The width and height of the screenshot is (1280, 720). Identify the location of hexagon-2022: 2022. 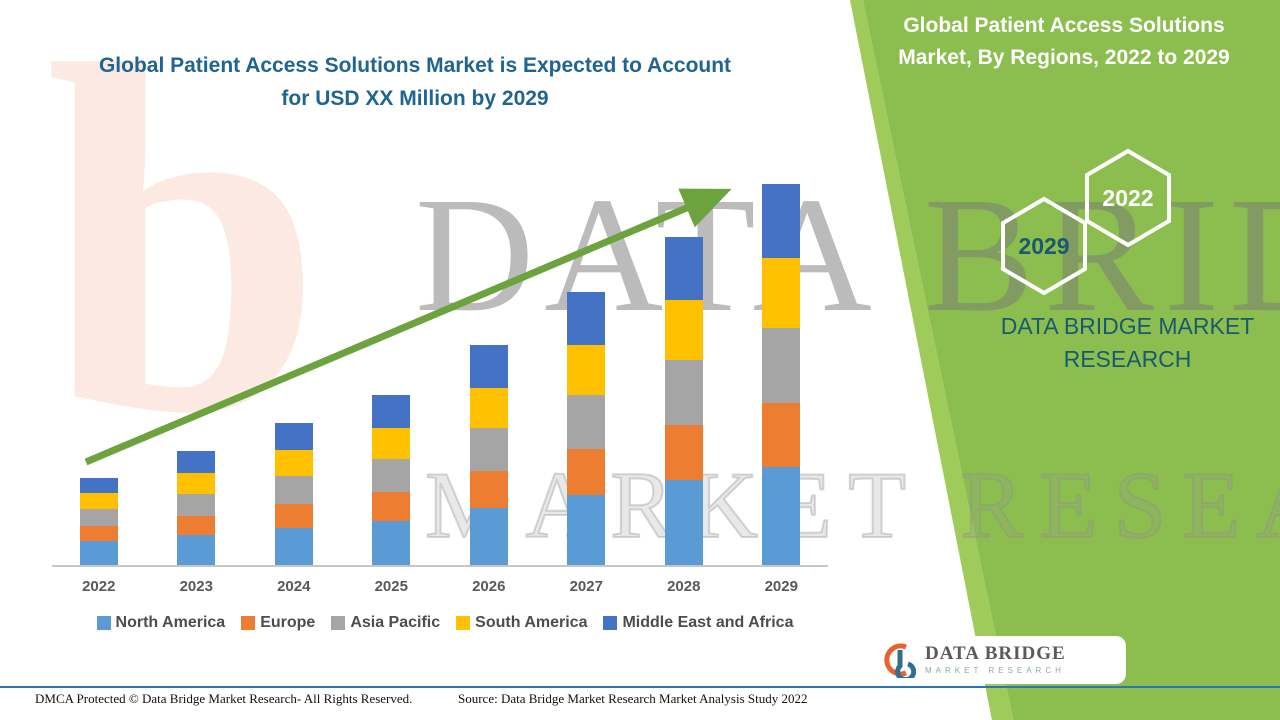
(1128, 198).